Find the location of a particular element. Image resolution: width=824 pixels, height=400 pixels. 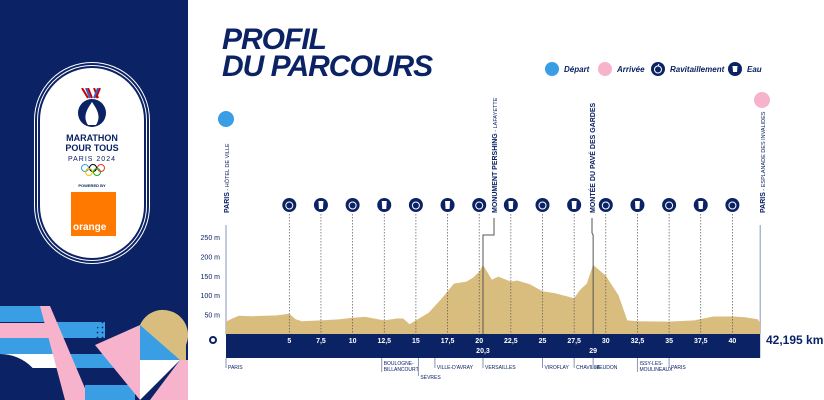

landmark-label: PARIS - HÔTEL DE VILLE is located at coordinates (227, 178).